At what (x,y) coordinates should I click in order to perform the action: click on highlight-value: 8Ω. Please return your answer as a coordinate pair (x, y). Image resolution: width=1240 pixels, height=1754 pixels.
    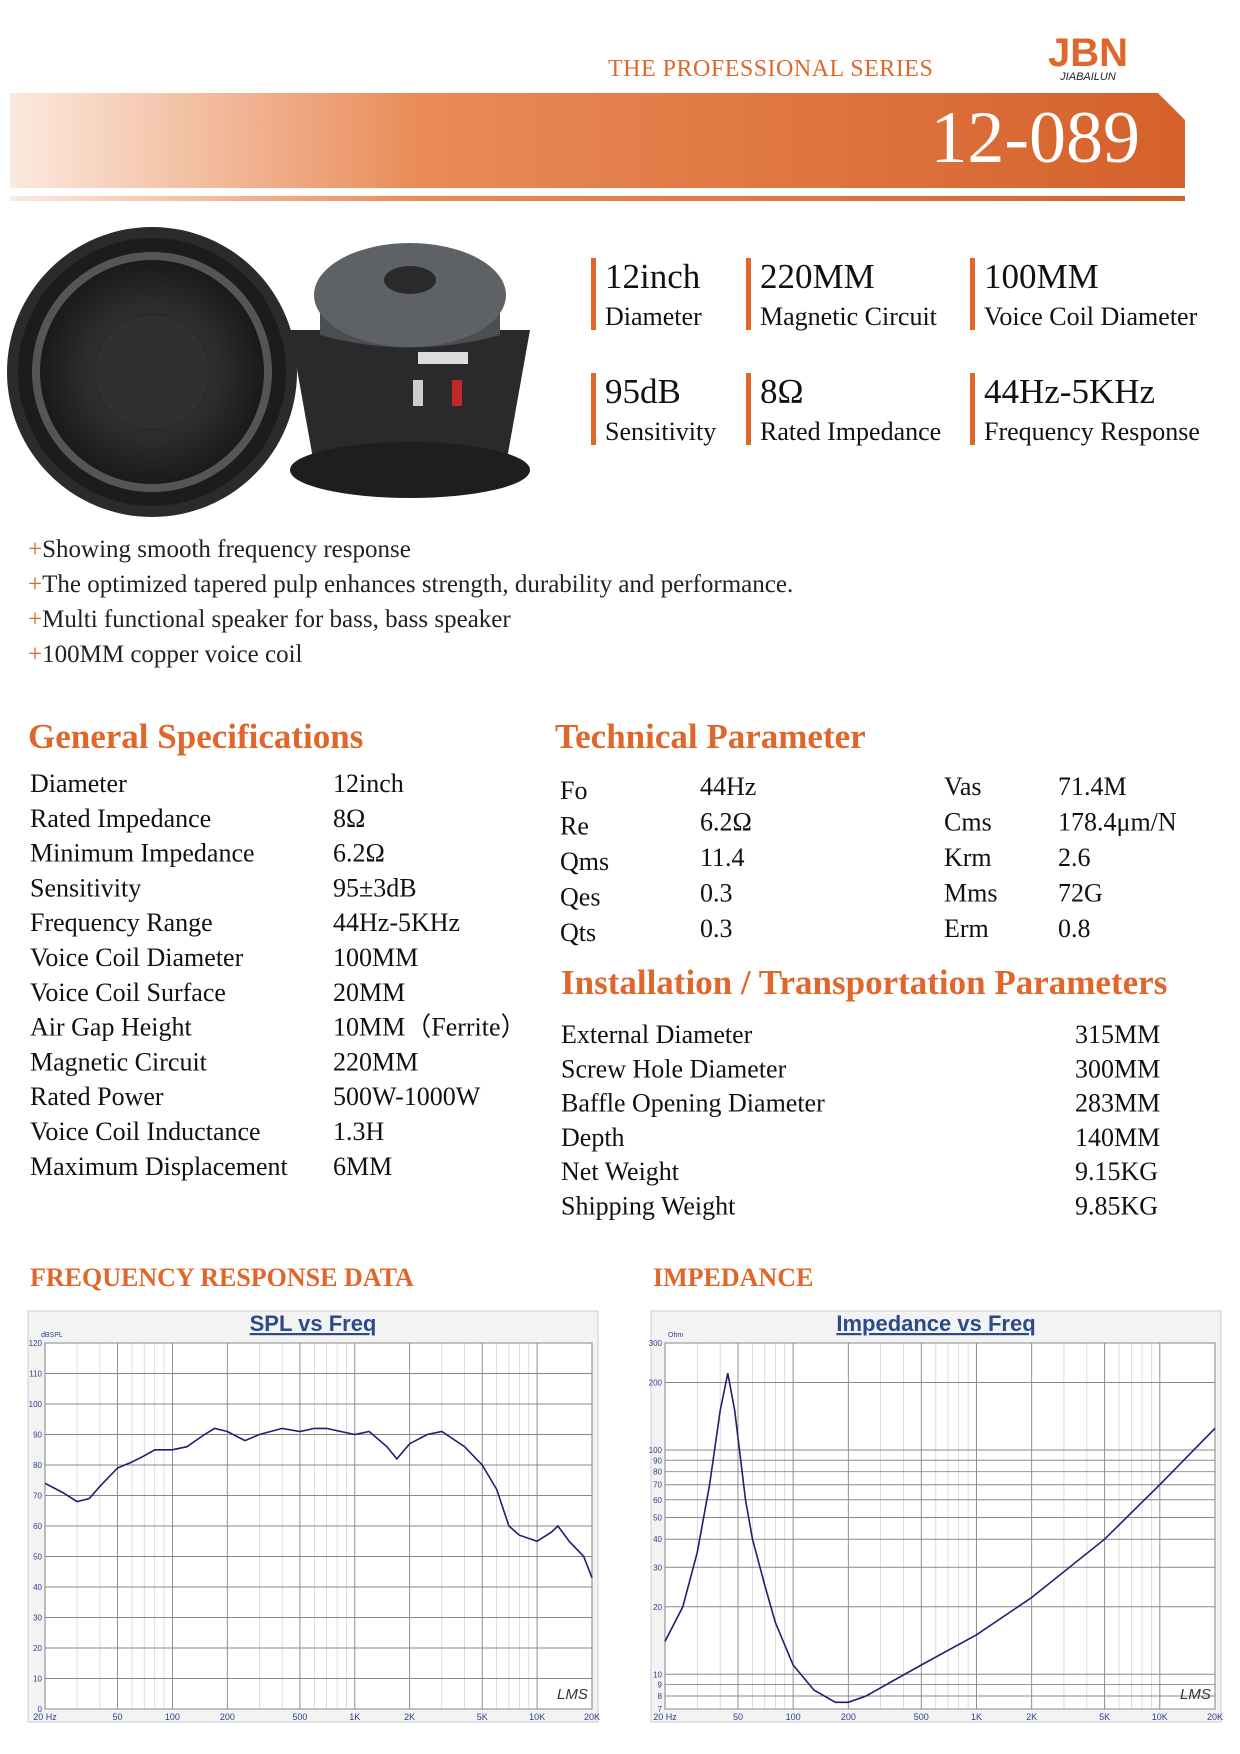
    Looking at the image, I should click on (782, 391).